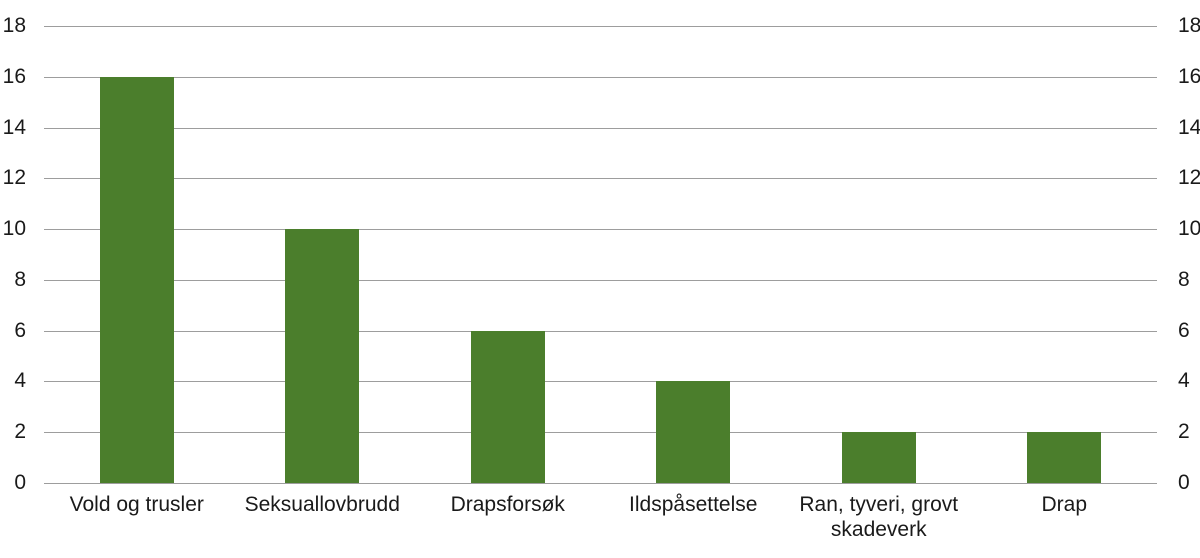 The image size is (1200, 558). I want to click on y-tick-label-left: 8, so click(20, 279).